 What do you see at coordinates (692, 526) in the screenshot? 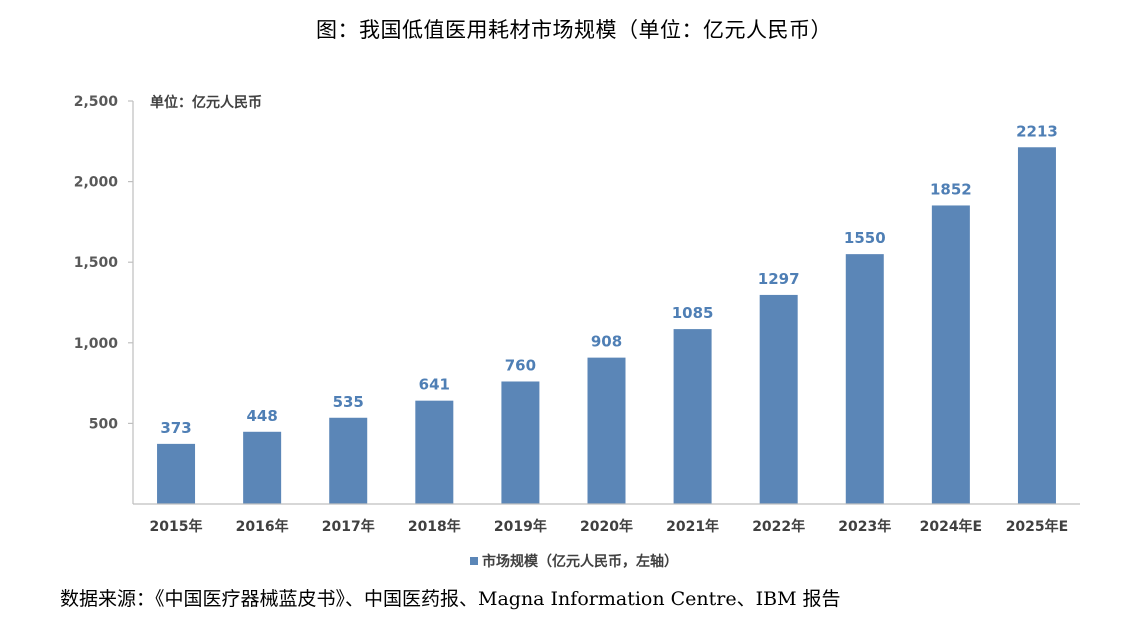
I see `x-tick-label: 2021年` at bounding box center [692, 526].